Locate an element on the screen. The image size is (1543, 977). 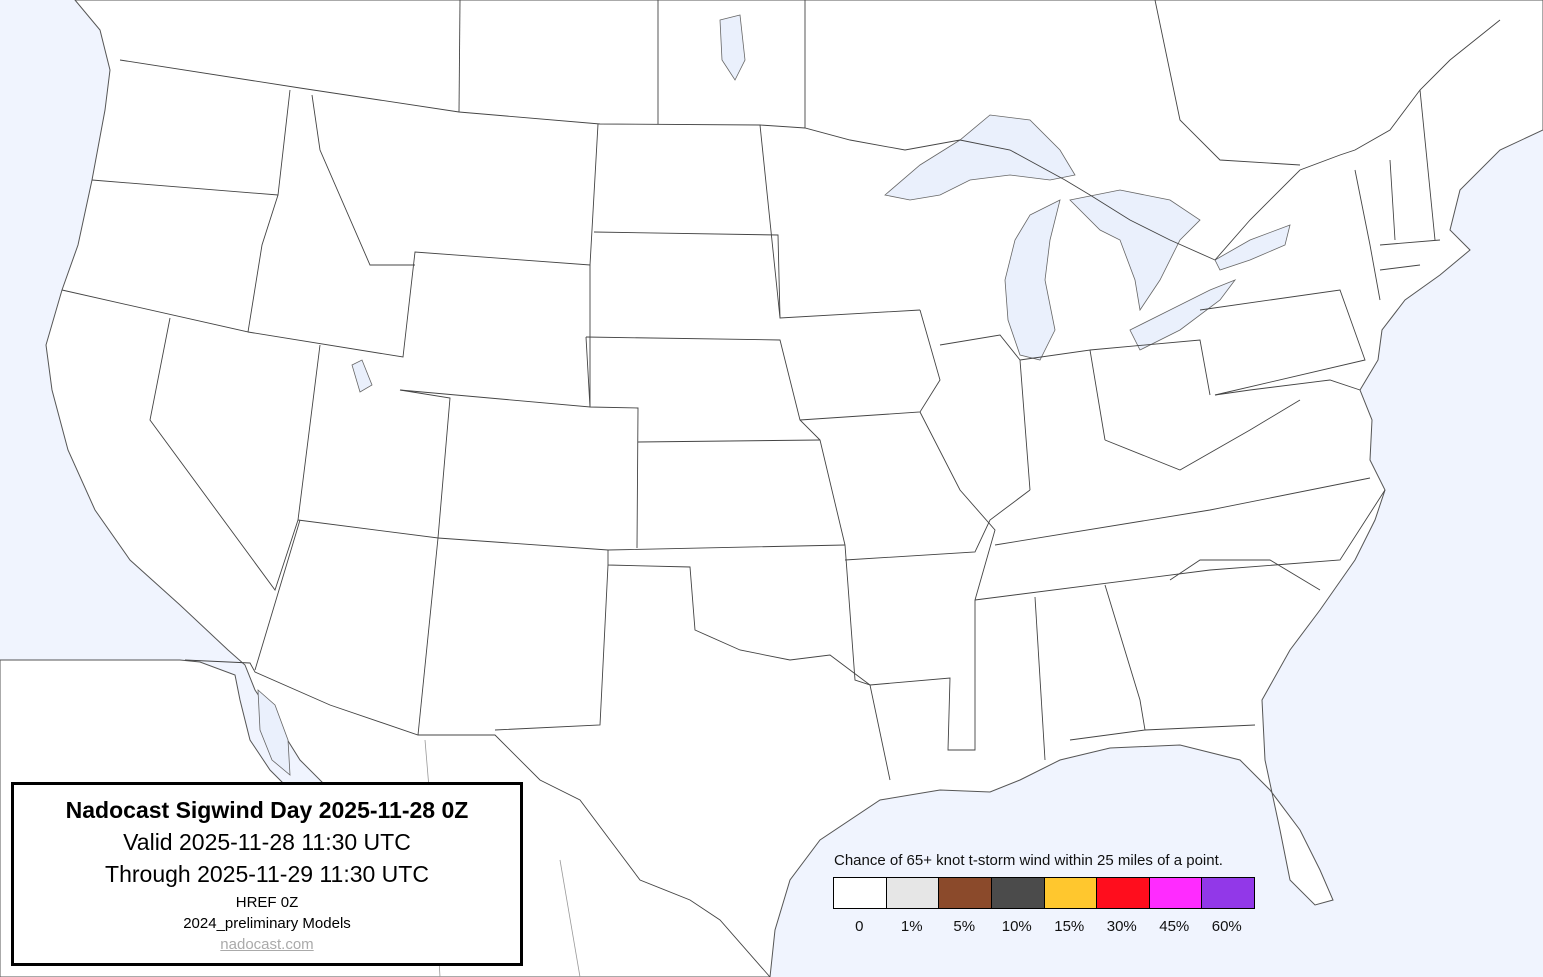
legend-label: 45% is located at coordinates (1174, 926).